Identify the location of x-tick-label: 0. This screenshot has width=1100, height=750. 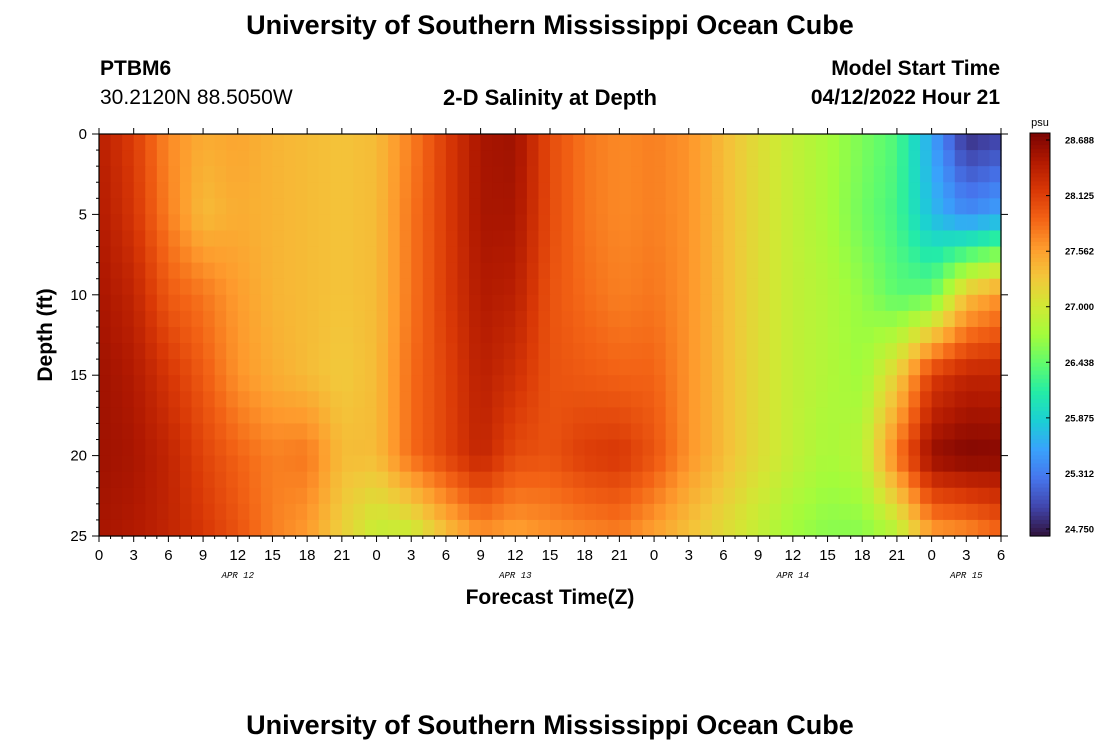
(931, 555).